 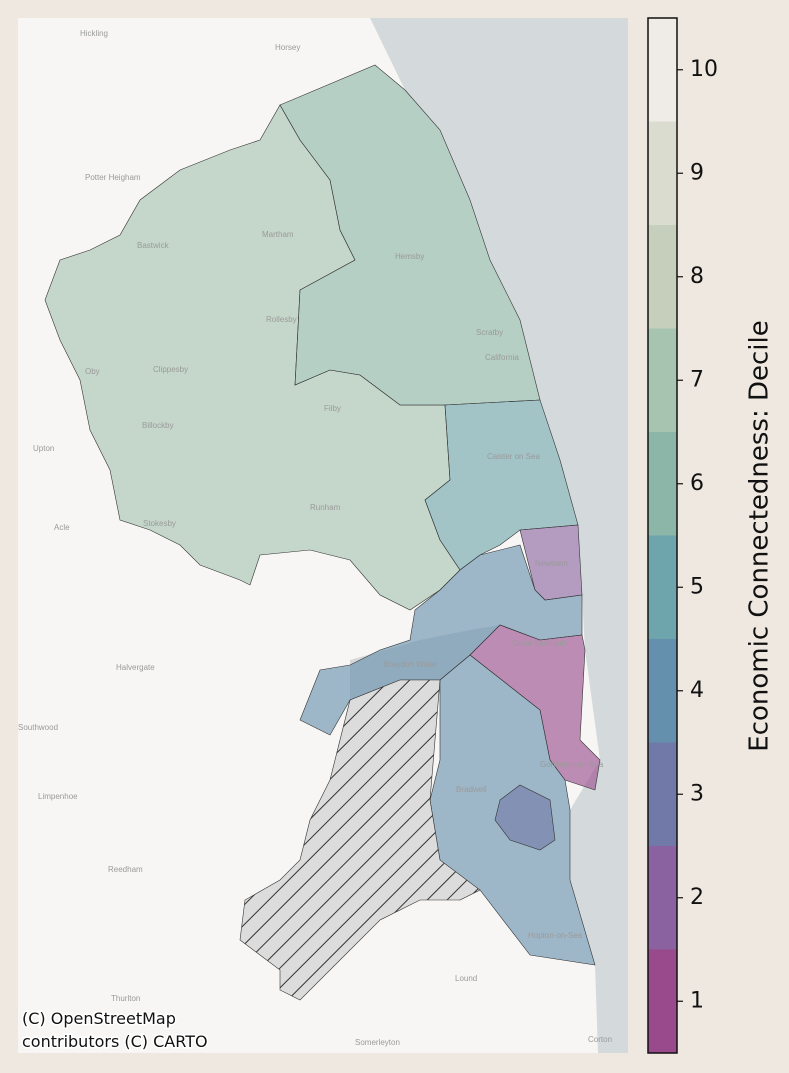 What do you see at coordinates (697, 379) in the screenshot?
I see `colorbar-tick-label: 7` at bounding box center [697, 379].